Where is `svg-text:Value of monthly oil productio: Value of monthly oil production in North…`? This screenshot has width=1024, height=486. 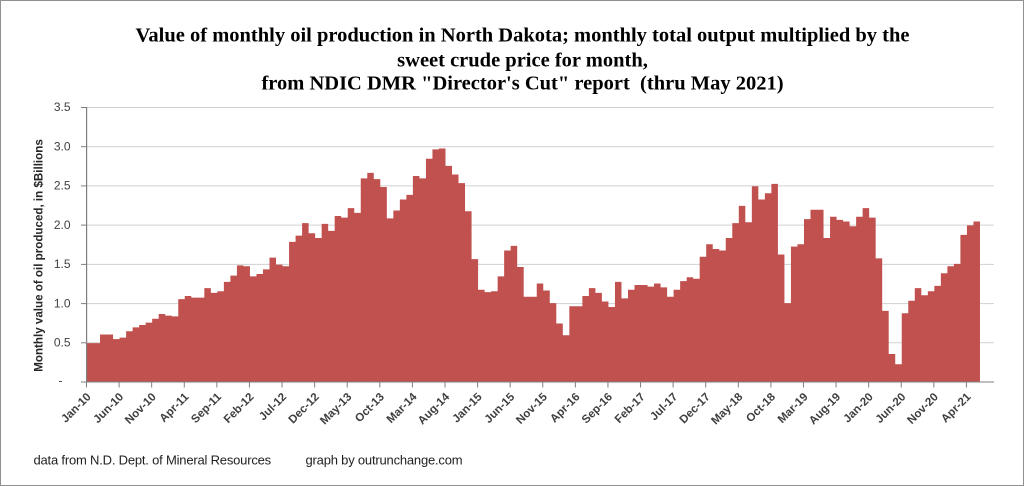 svg-text:Value of monthly oil productio: Value of monthly oil production in North… is located at coordinates (523, 36).